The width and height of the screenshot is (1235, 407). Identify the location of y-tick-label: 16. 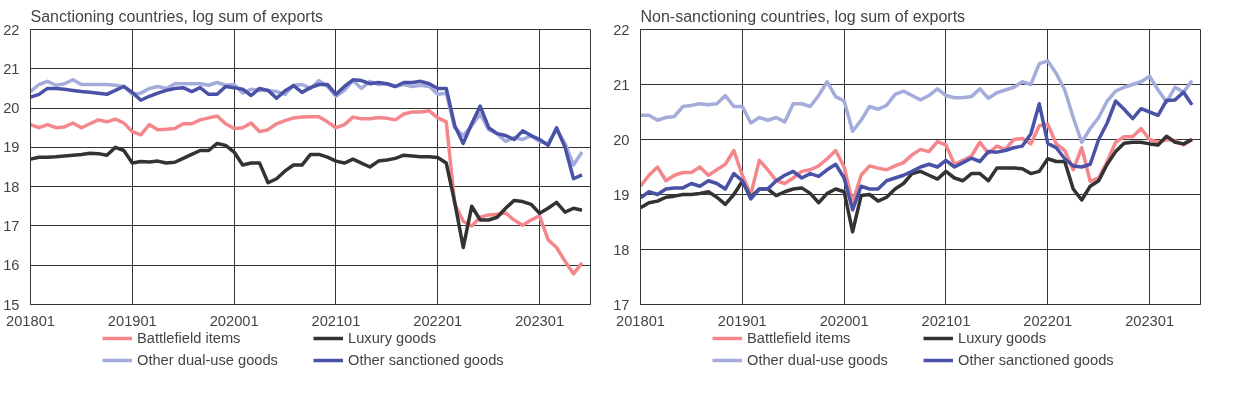
(11, 265).